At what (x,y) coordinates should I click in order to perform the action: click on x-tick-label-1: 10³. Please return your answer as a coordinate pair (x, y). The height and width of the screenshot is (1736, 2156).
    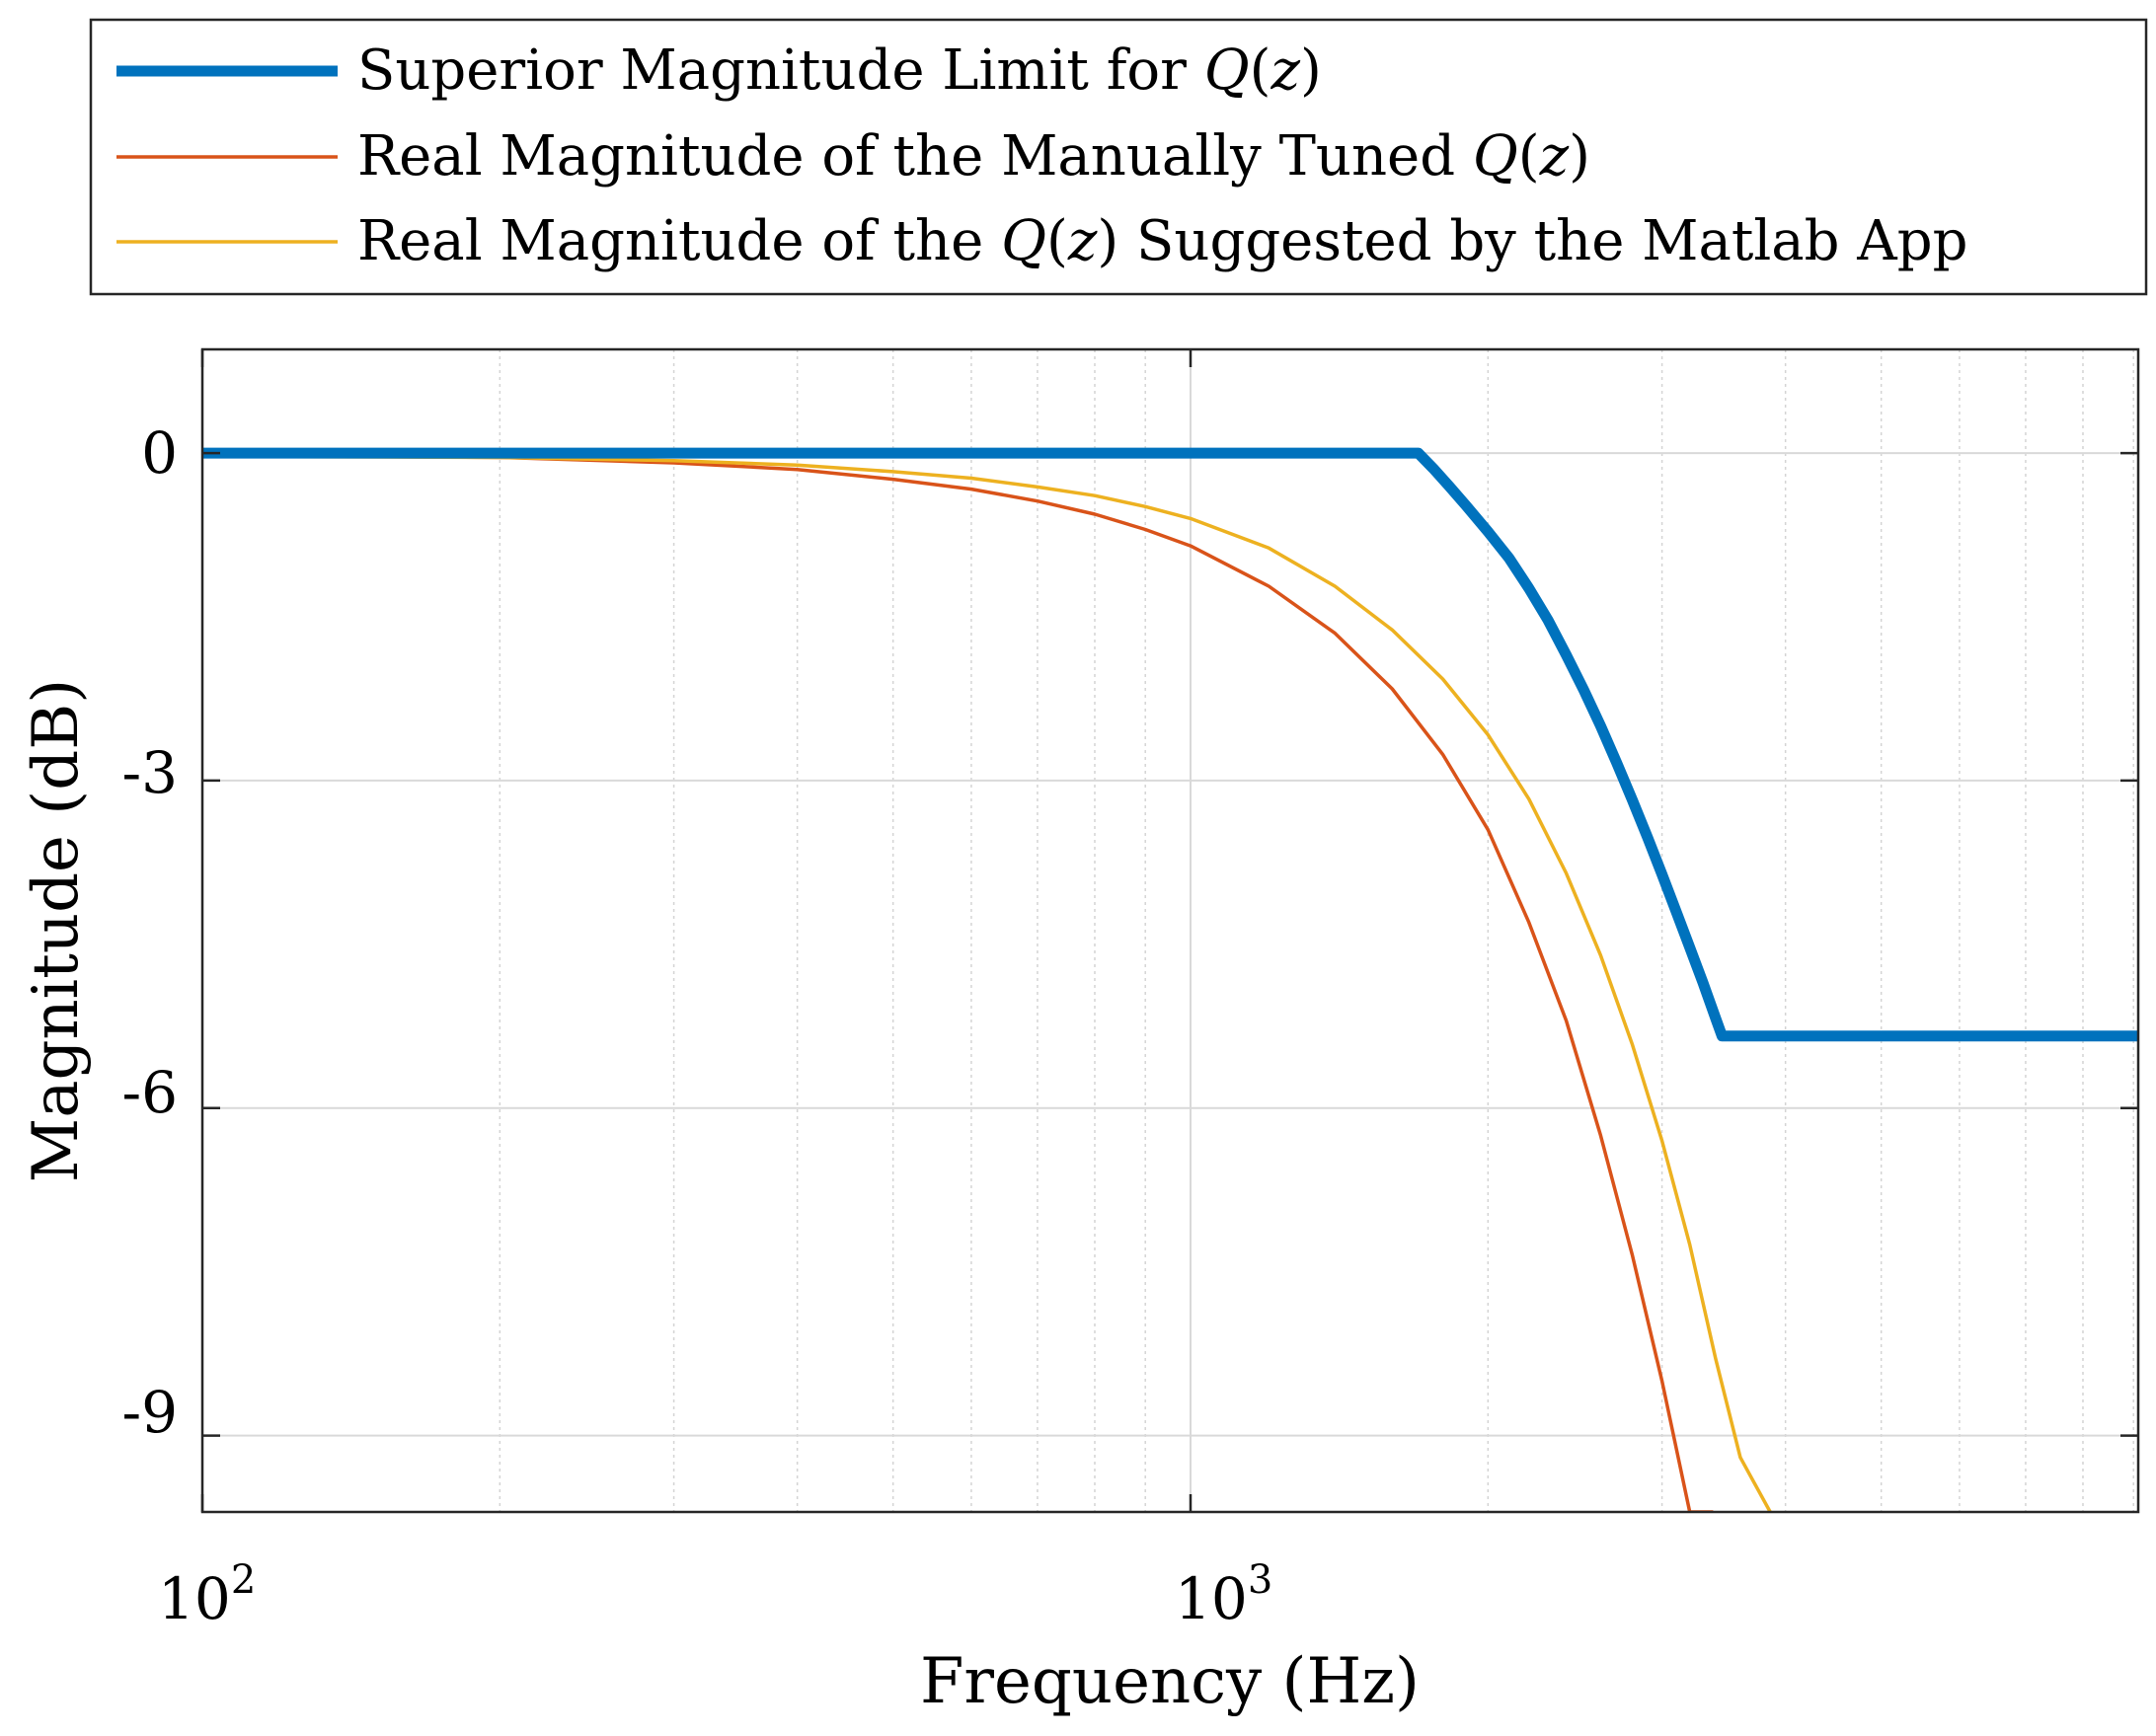
    Looking at the image, I should click on (1223, 1595).